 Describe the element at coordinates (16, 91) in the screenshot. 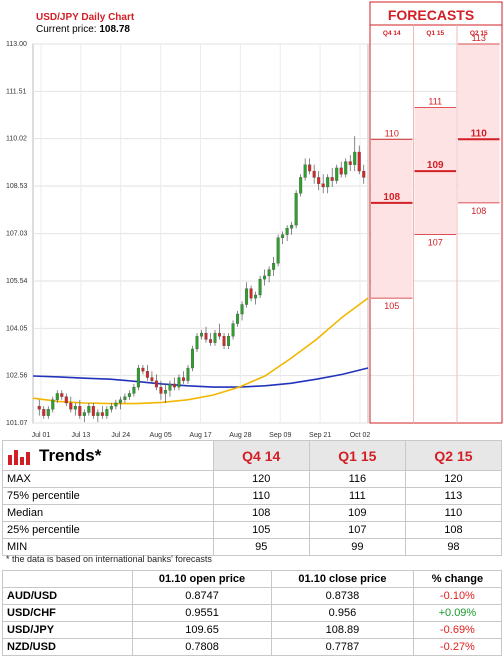

I see `y-tick-label: 111.51` at that location.